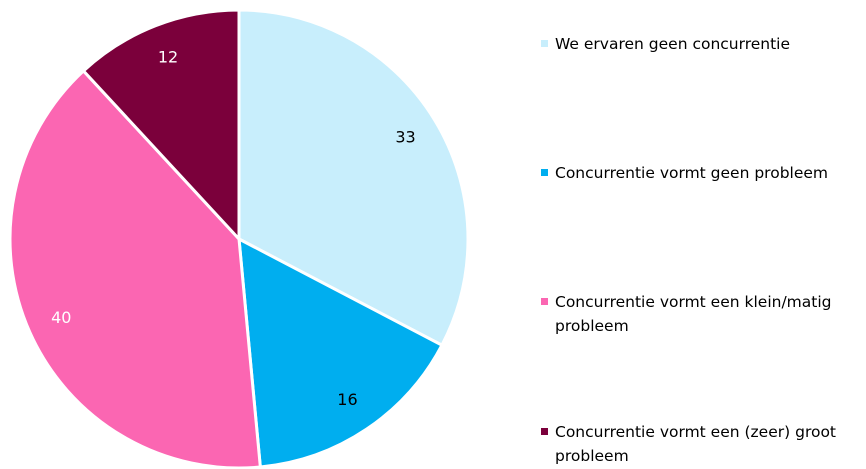  What do you see at coordinates (692, 173) in the screenshot?
I see `legend-label: Concurrentie vormt geen probleem` at bounding box center [692, 173].